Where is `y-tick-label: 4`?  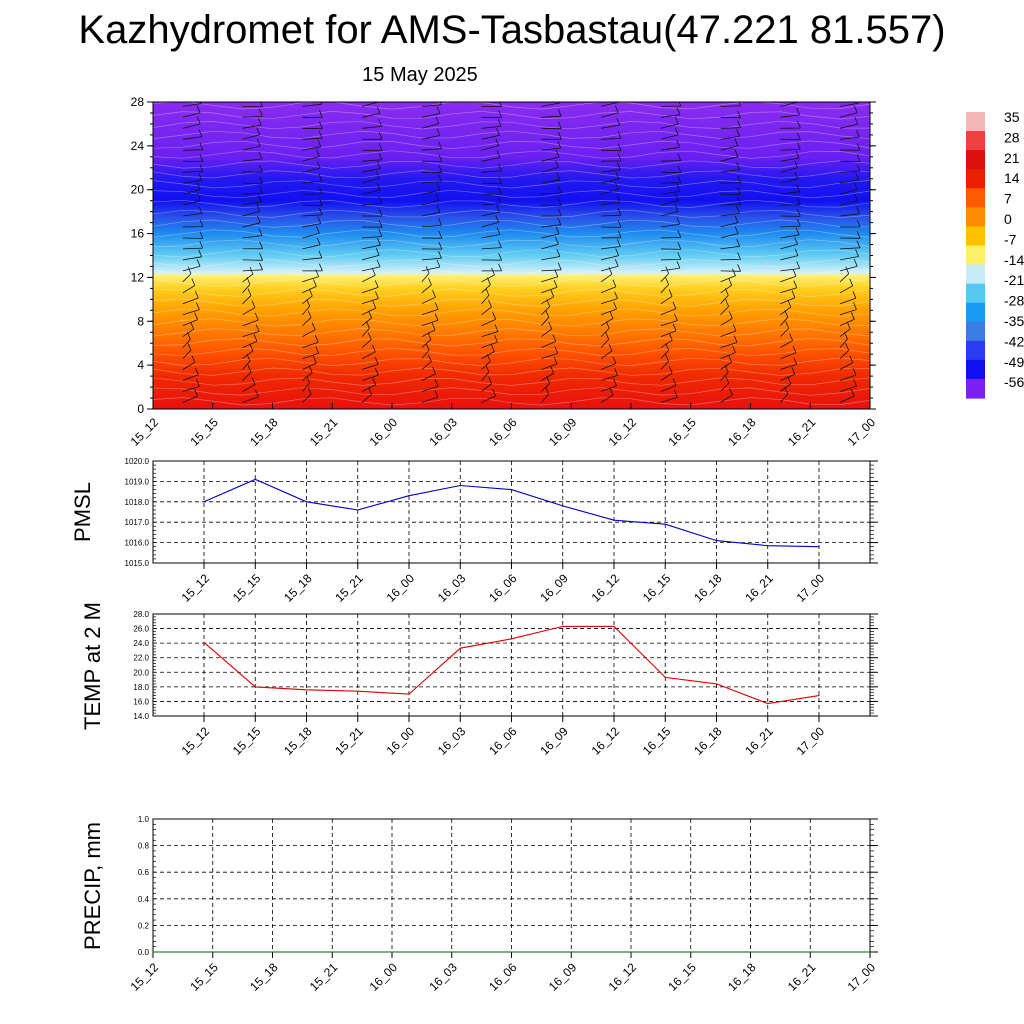
y-tick-label: 4 is located at coordinates (140, 365).